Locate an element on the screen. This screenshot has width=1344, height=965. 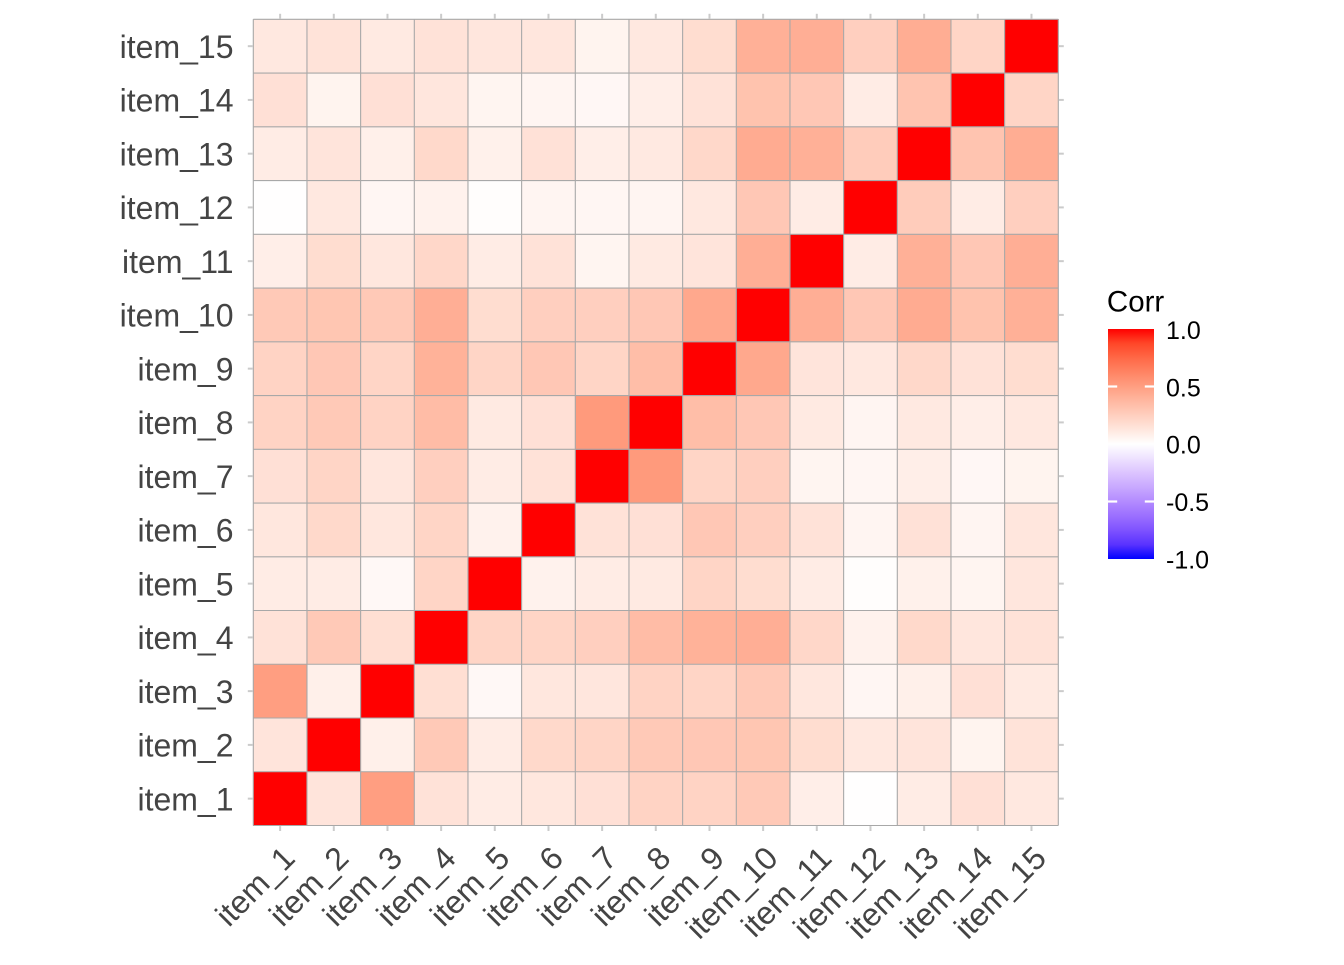
svg-text: item_14 is located at coordinates (177, 101).